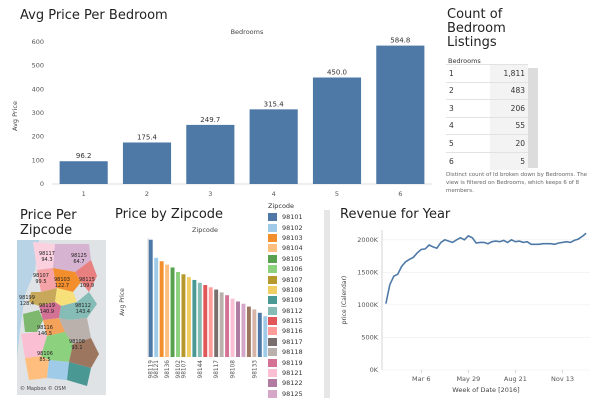 The width and height of the screenshot is (600, 400). Describe the element at coordinates (27, 298) in the screenshot. I see `map-zip-code: 98199` at that location.